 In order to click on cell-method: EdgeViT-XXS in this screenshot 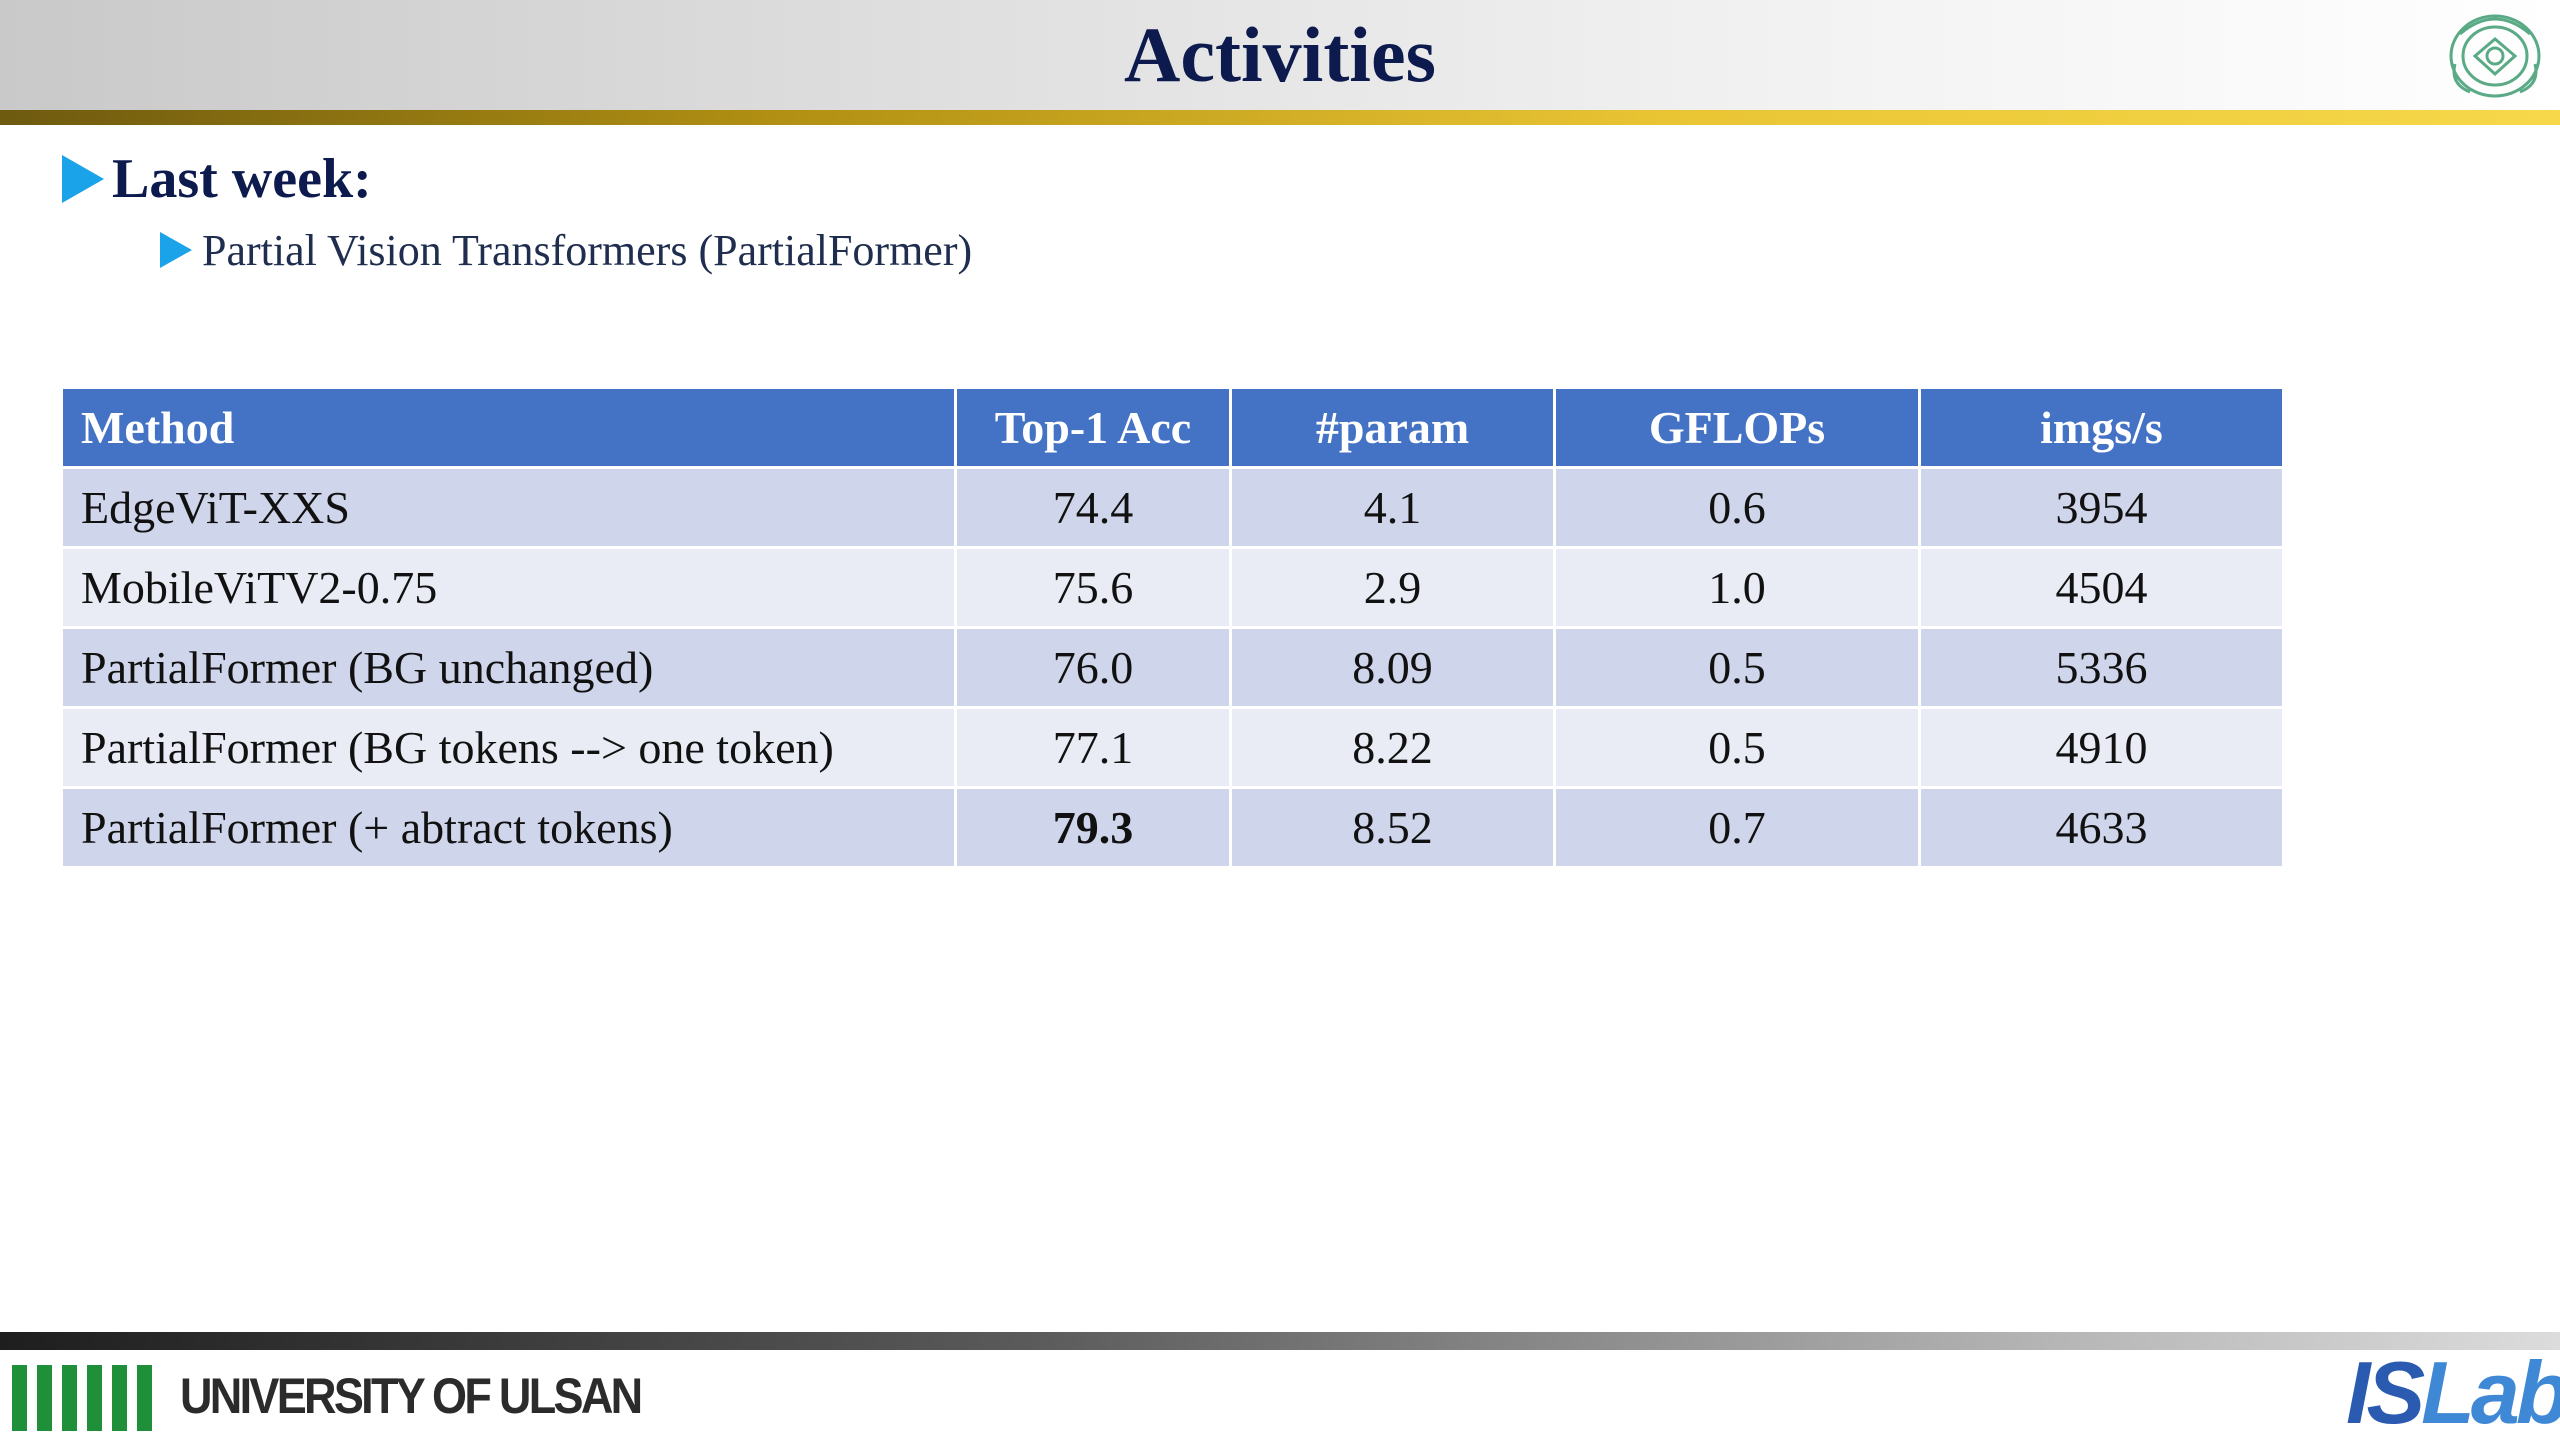, I will do `click(508, 507)`.